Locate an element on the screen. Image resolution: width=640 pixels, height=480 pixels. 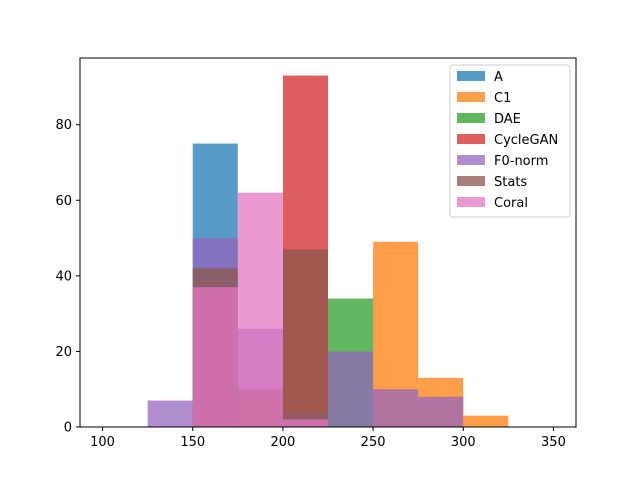
y-tick-label: 20 is located at coordinates (63, 352).